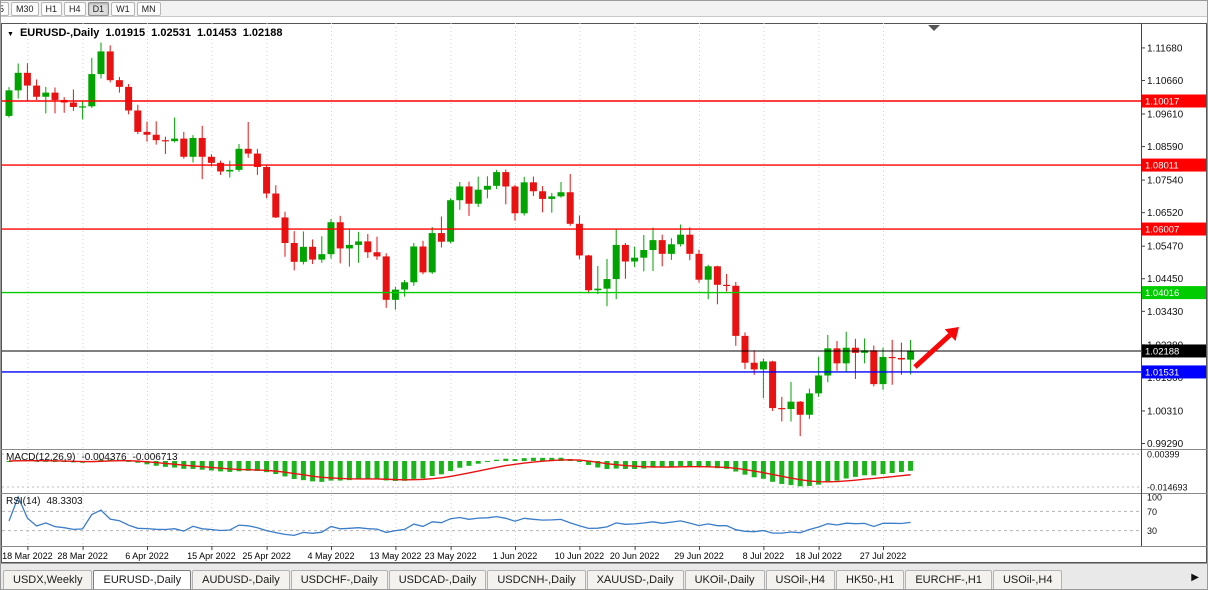 The image size is (1208, 590). What do you see at coordinates (635, 579) in the screenshot?
I see `chart-tab-xauusd-daily: XAUUSD-,Daily` at bounding box center [635, 579].